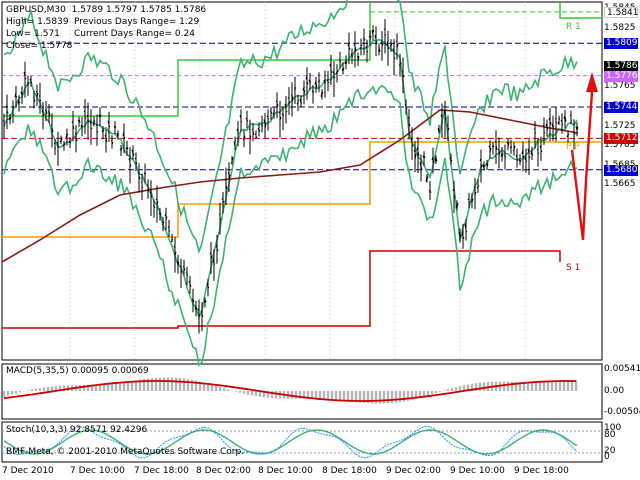  I want to click on price-axis-label: 1.5725, so click(620, 125).